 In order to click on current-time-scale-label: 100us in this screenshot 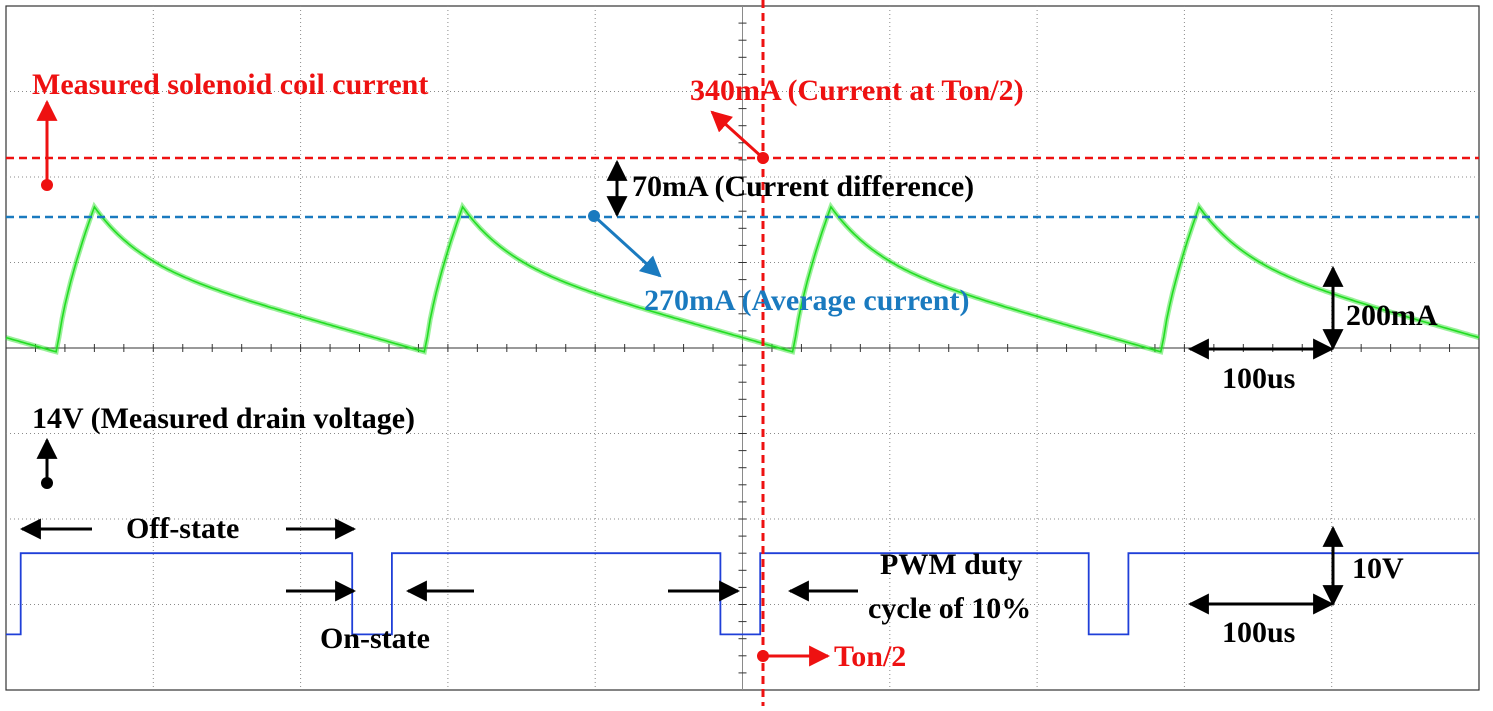, I will do `click(1258, 378)`.